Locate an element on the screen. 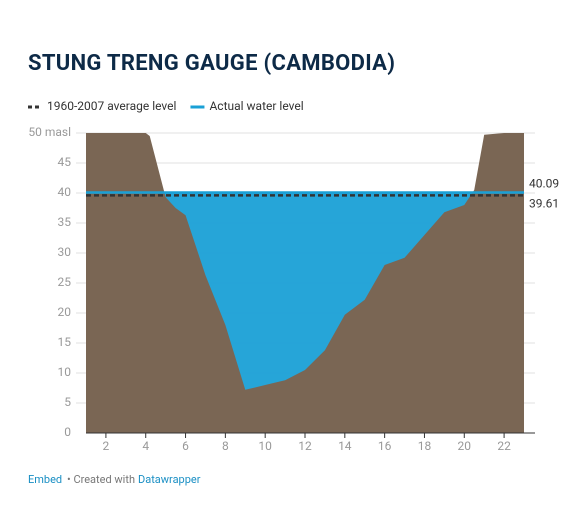  x-tick-label: 18 is located at coordinates (425, 446).